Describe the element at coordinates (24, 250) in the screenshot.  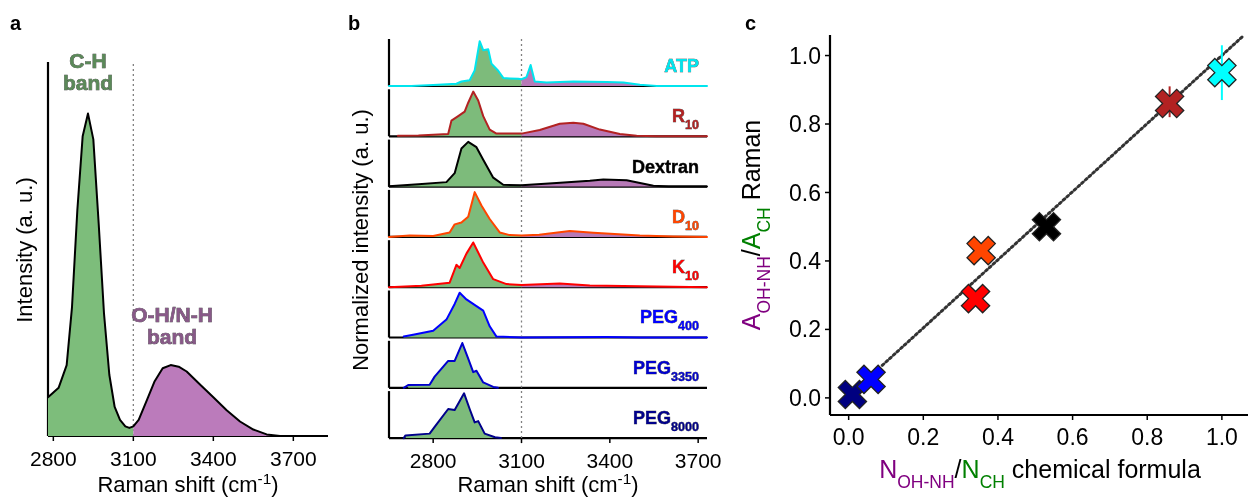
I see `y-axis-title: Intensity (a. u.)` at that location.